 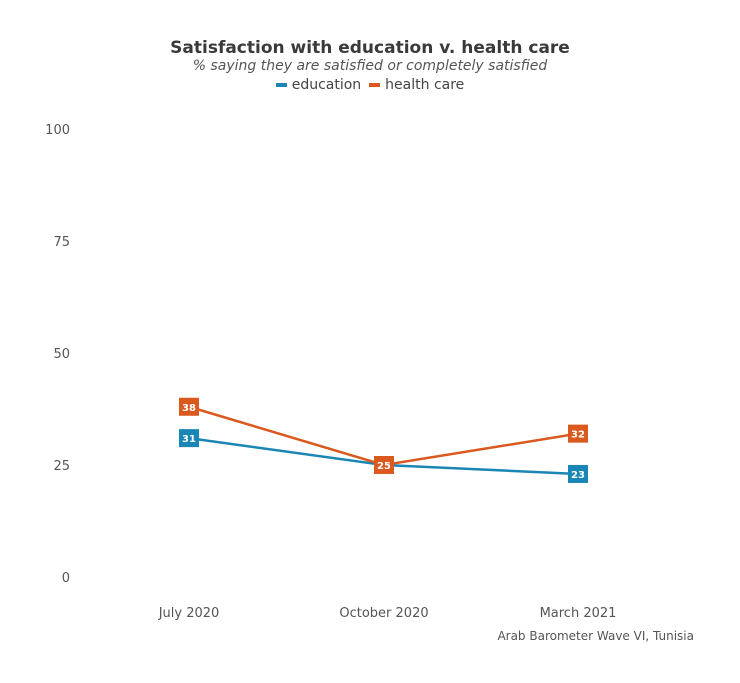 What do you see at coordinates (61, 242) in the screenshot?
I see `y-tick-label: 75` at bounding box center [61, 242].